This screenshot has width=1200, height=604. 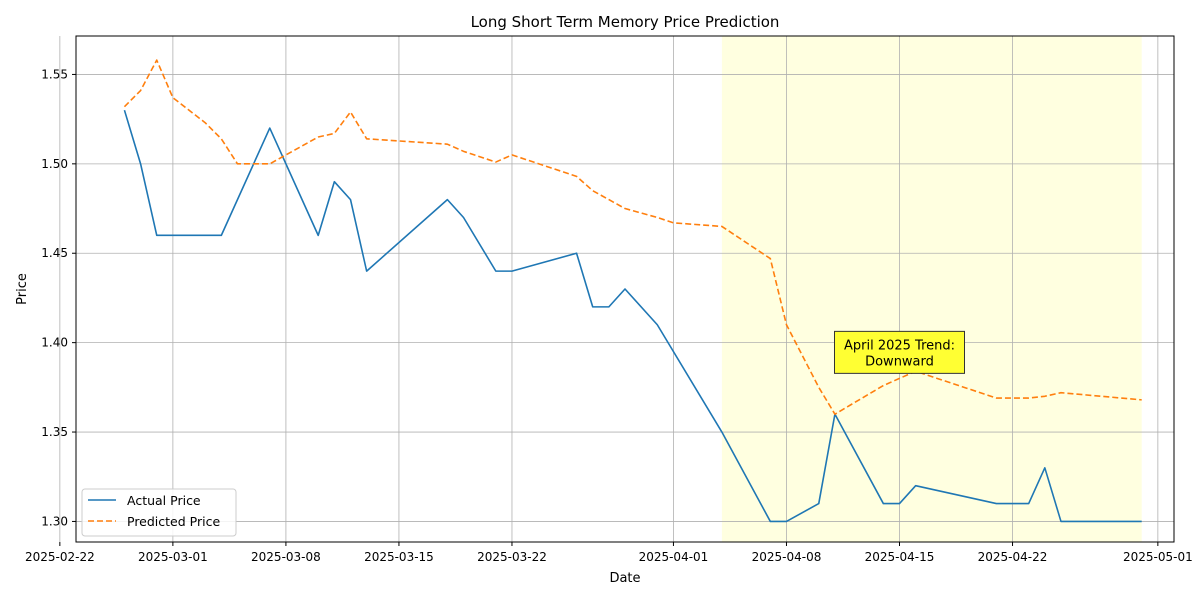 I want to click on x-tick-label: 2025-03-22, so click(x=512, y=557).